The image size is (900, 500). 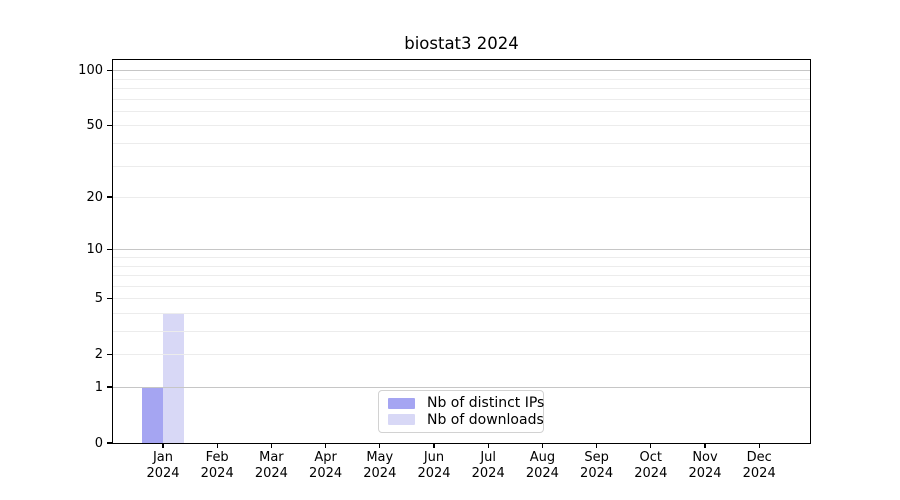 I want to click on y-tick-label: 0, so click(x=98, y=443).